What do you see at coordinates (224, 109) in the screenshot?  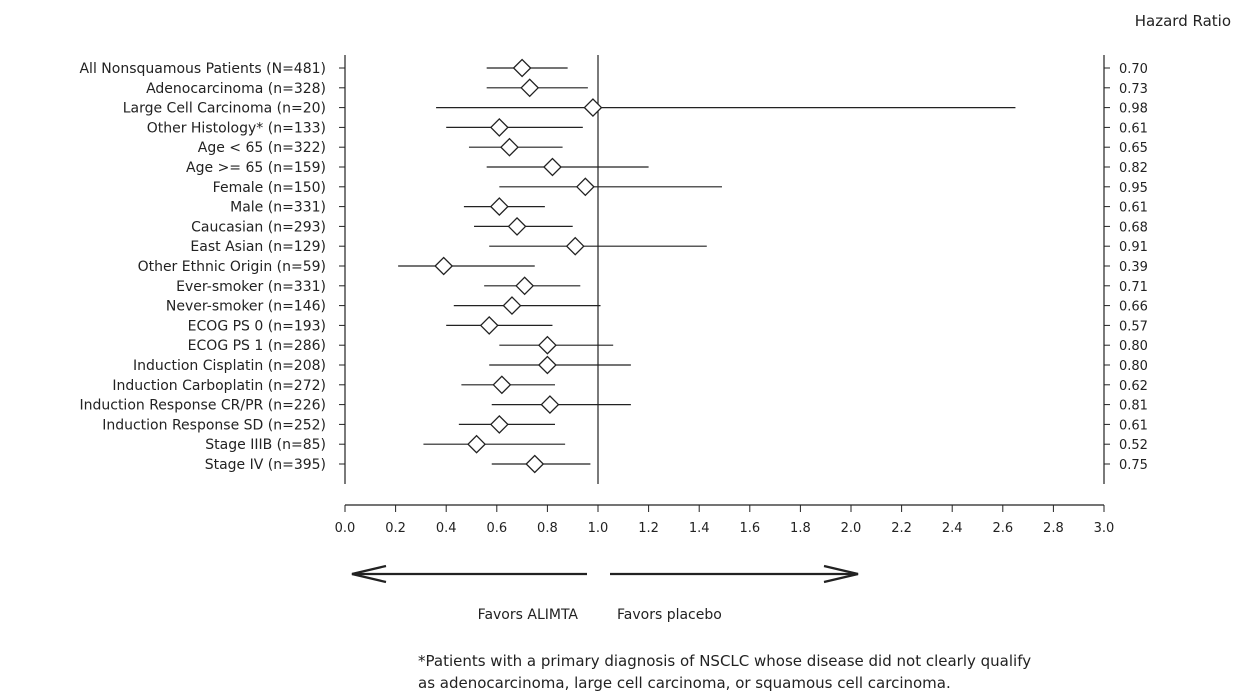 I see `row-label: Large Cell Carcinoma (n=20)` at bounding box center [224, 109].